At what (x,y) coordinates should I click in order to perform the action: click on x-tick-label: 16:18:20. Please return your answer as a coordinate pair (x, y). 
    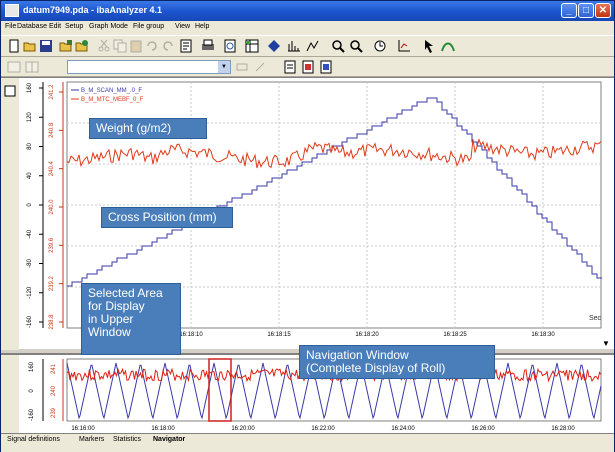
    Looking at the image, I should click on (367, 335).